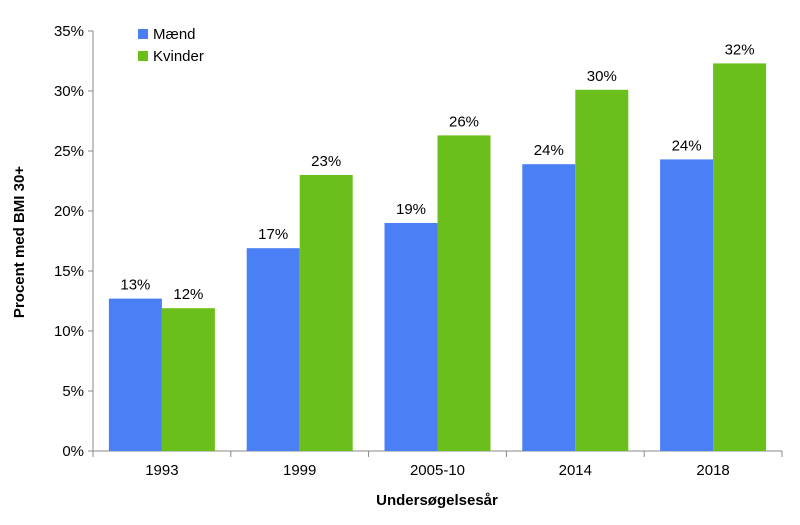  What do you see at coordinates (69, 91) in the screenshot?
I see `y-tick-label: 30%` at bounding box center [69, 91].